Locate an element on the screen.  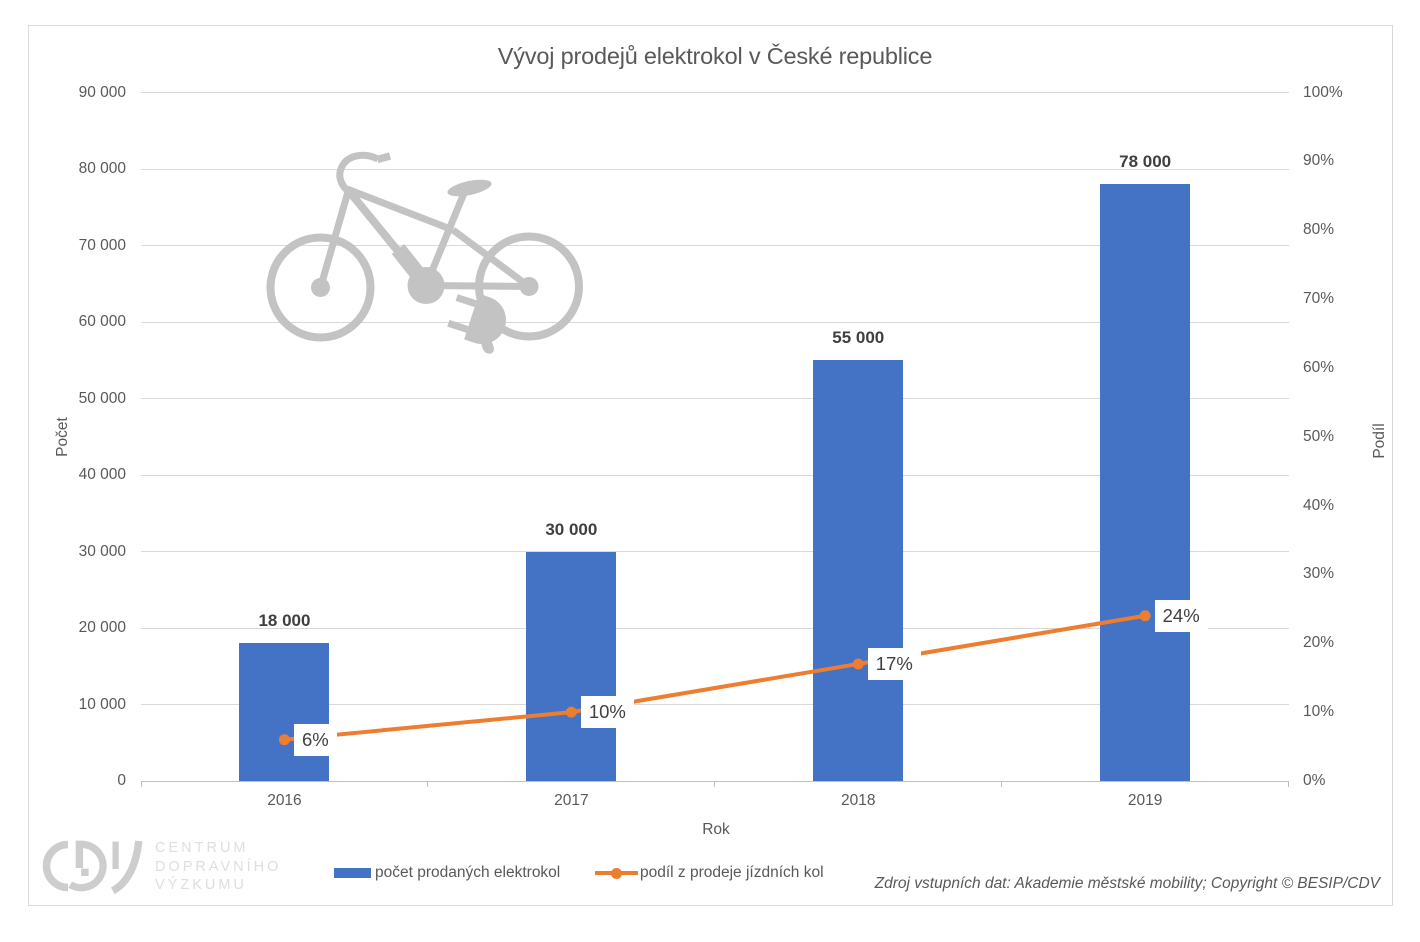
bicycle-icon is located at coordinates (424, 246).